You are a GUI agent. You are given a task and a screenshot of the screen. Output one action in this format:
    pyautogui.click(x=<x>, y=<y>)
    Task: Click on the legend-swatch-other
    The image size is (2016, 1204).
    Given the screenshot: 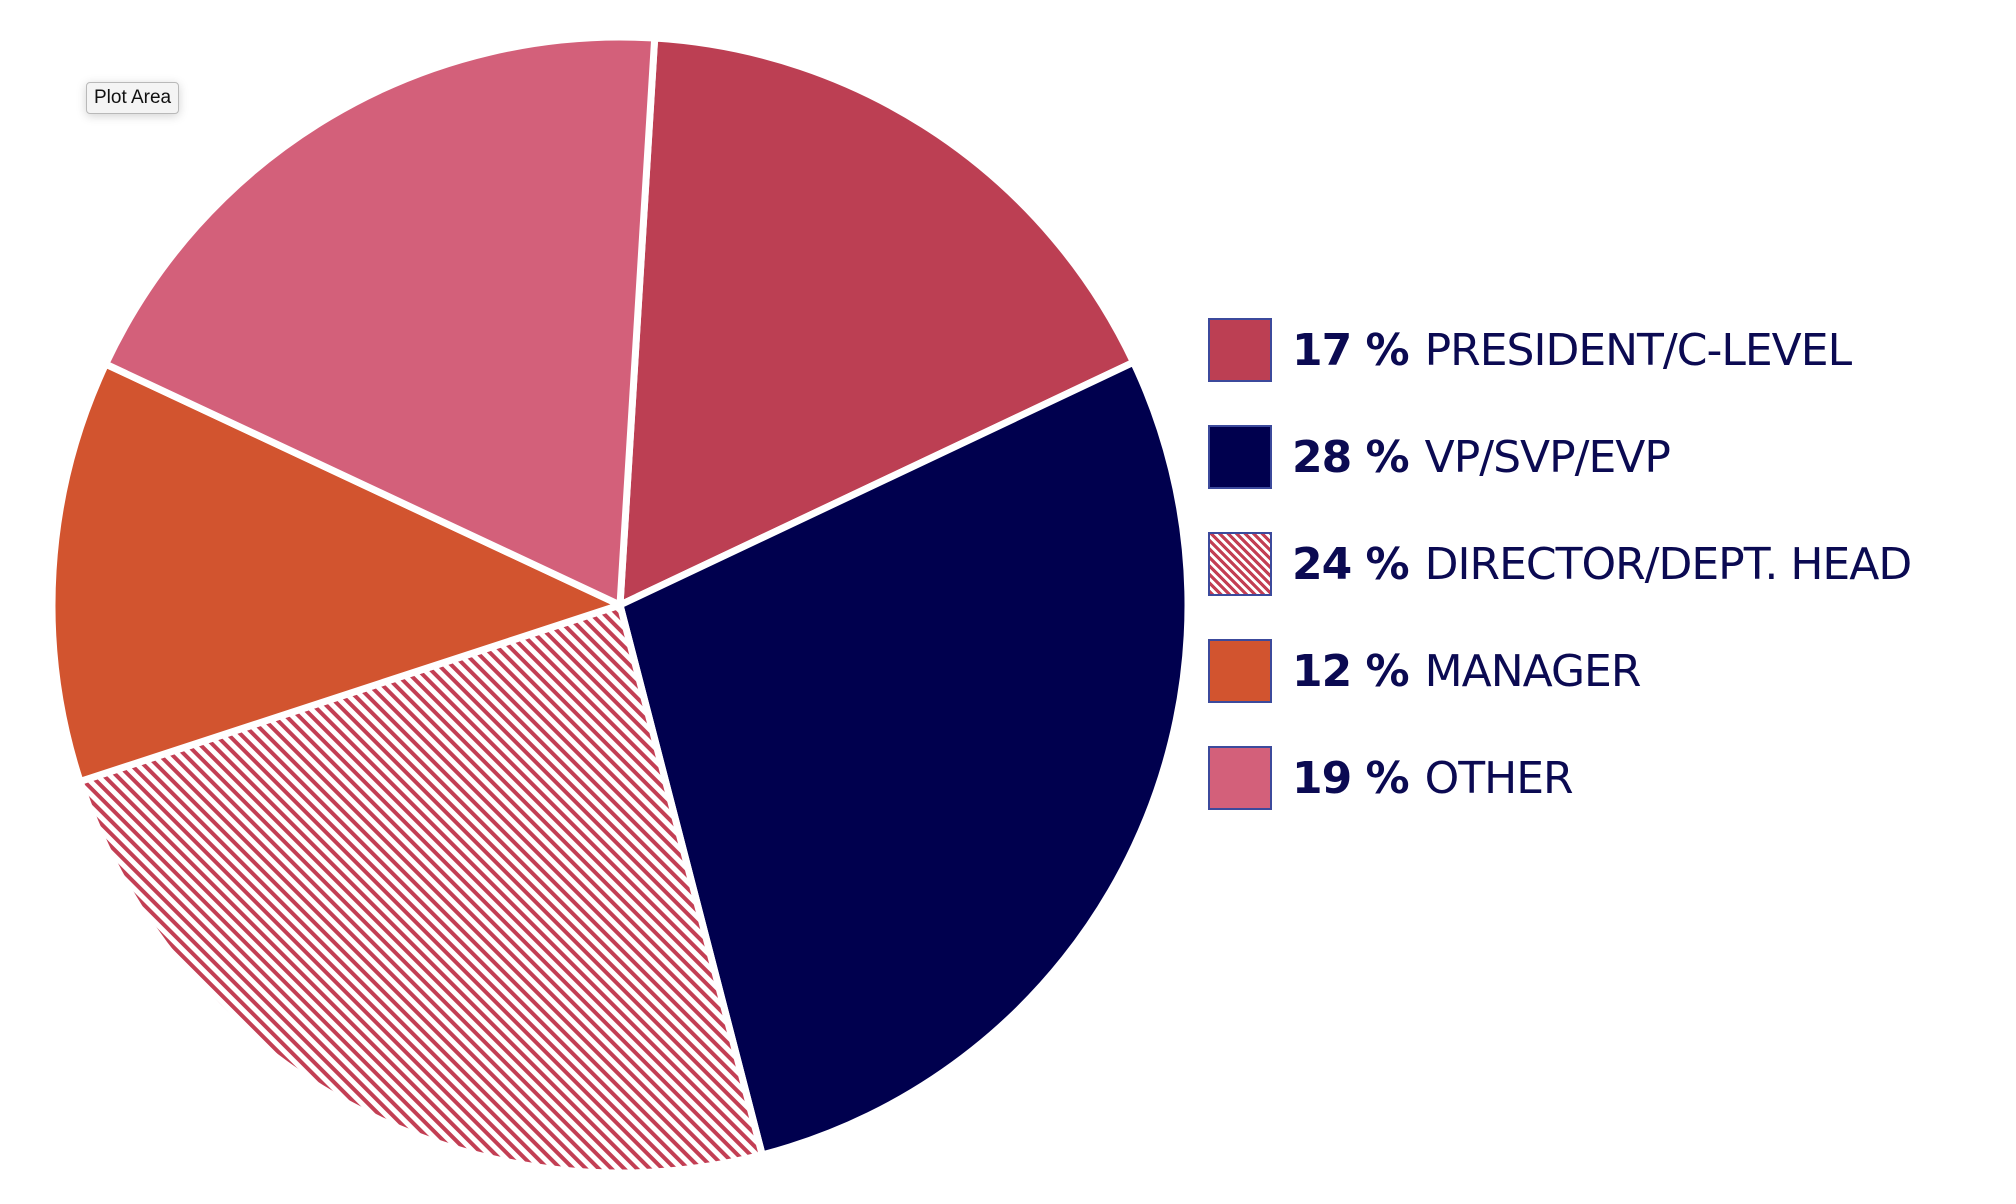 What is the action you would take?
    pyautogui.click(x=1240, y=778)
    